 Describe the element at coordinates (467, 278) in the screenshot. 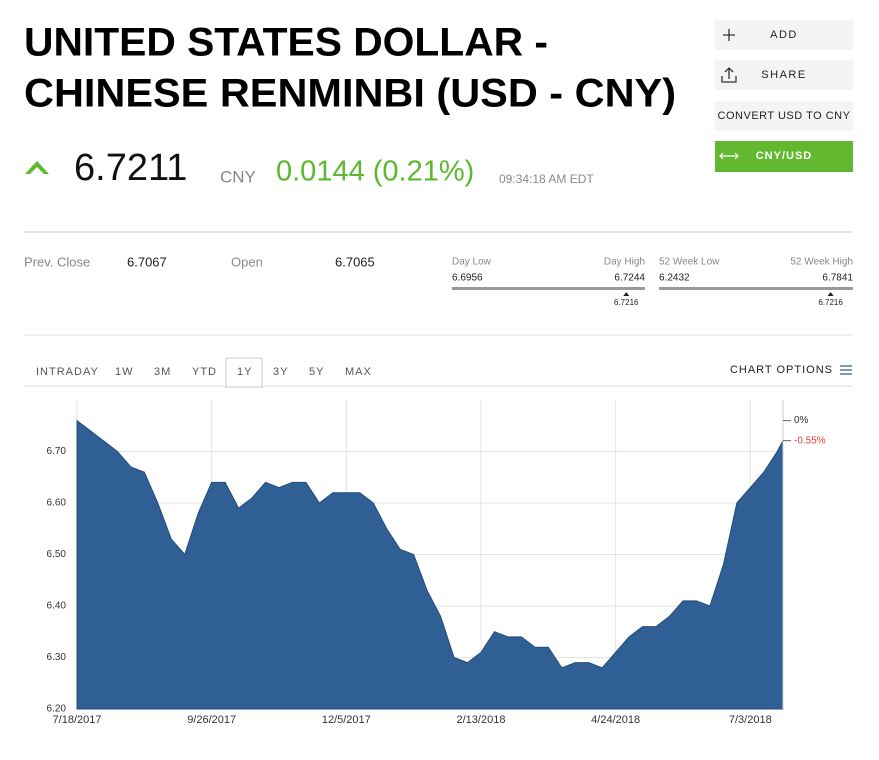

I see `range-low: 6.6956` at that location.